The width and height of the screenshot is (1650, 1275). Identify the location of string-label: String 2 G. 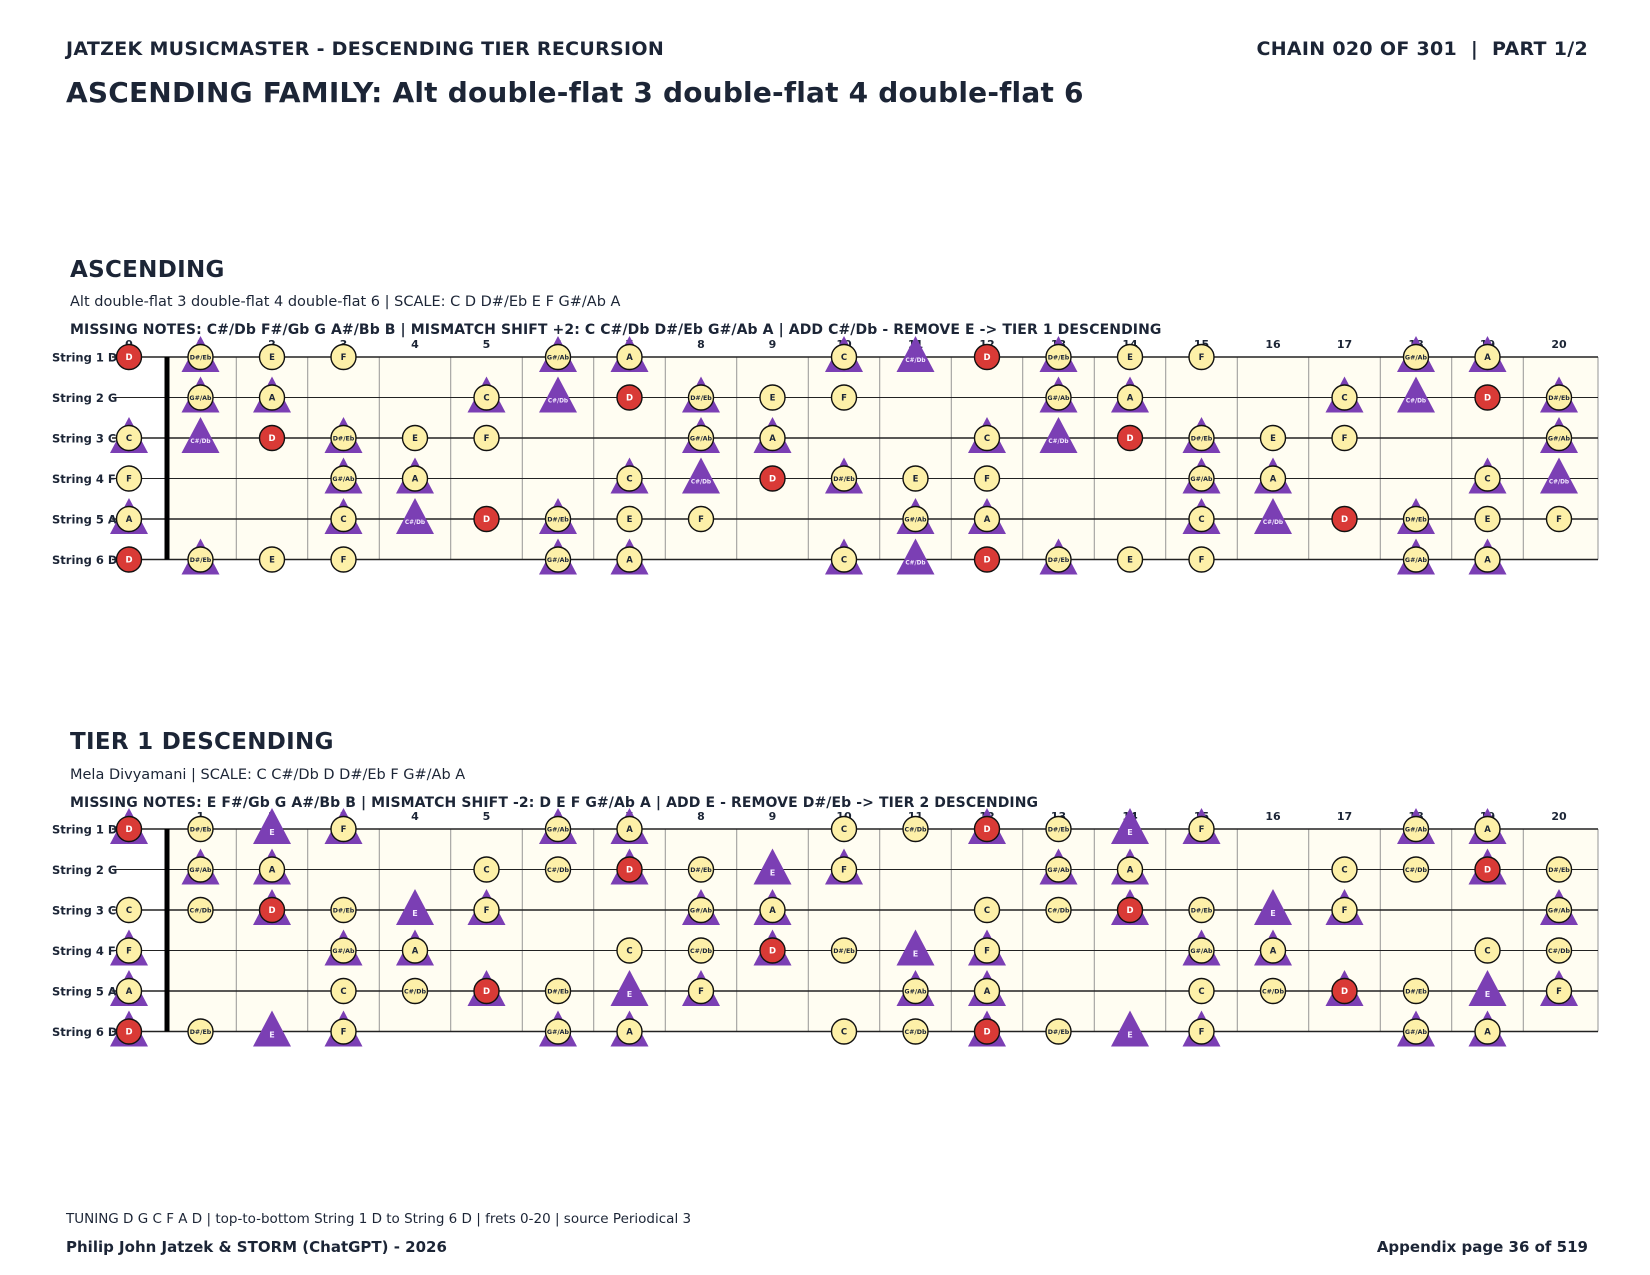
(84, 870).